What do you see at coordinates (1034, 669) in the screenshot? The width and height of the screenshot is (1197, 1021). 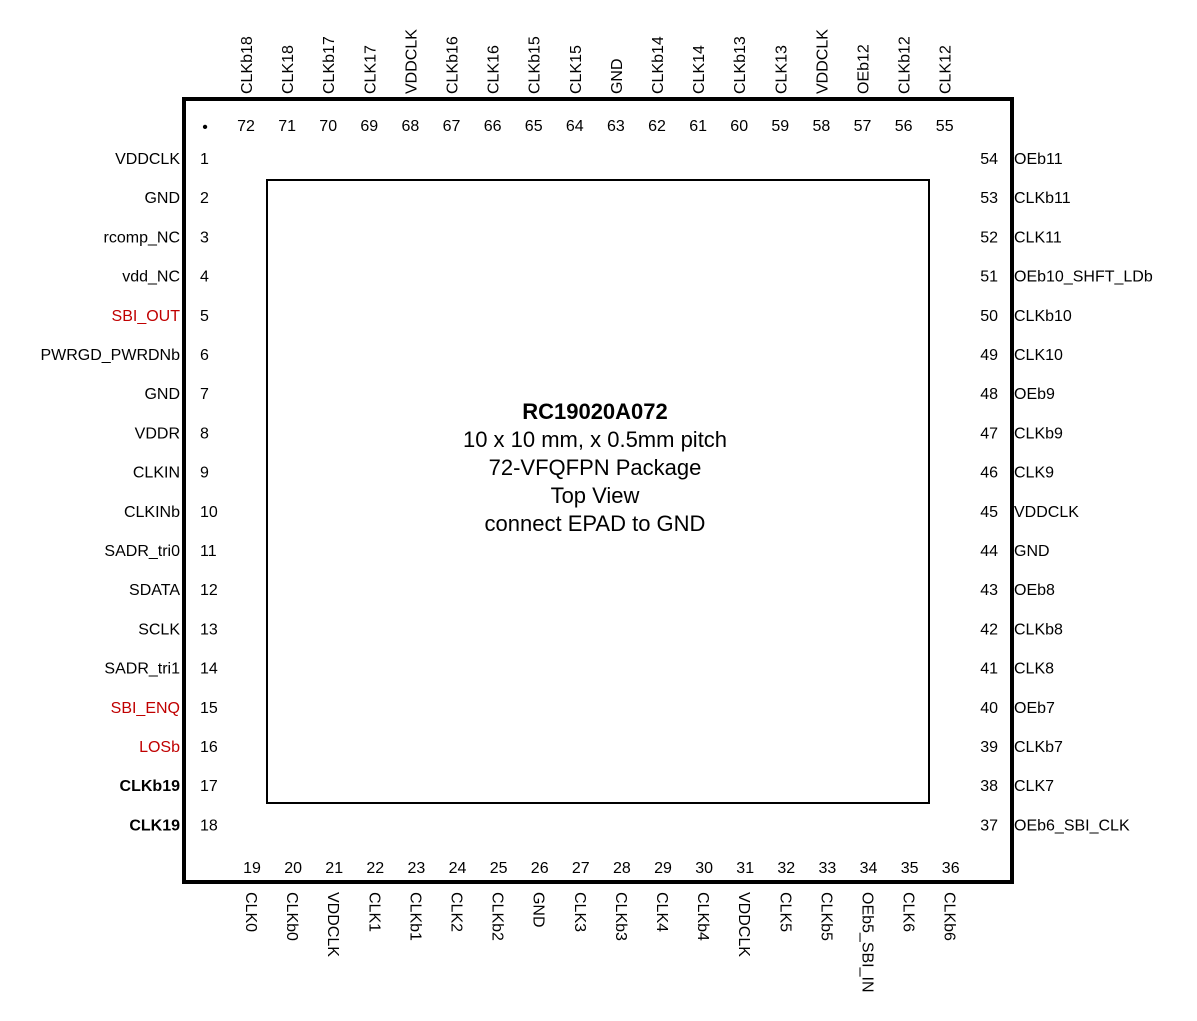 I see `right-pin-name: CLK8` at bounding box center [1034, 669].